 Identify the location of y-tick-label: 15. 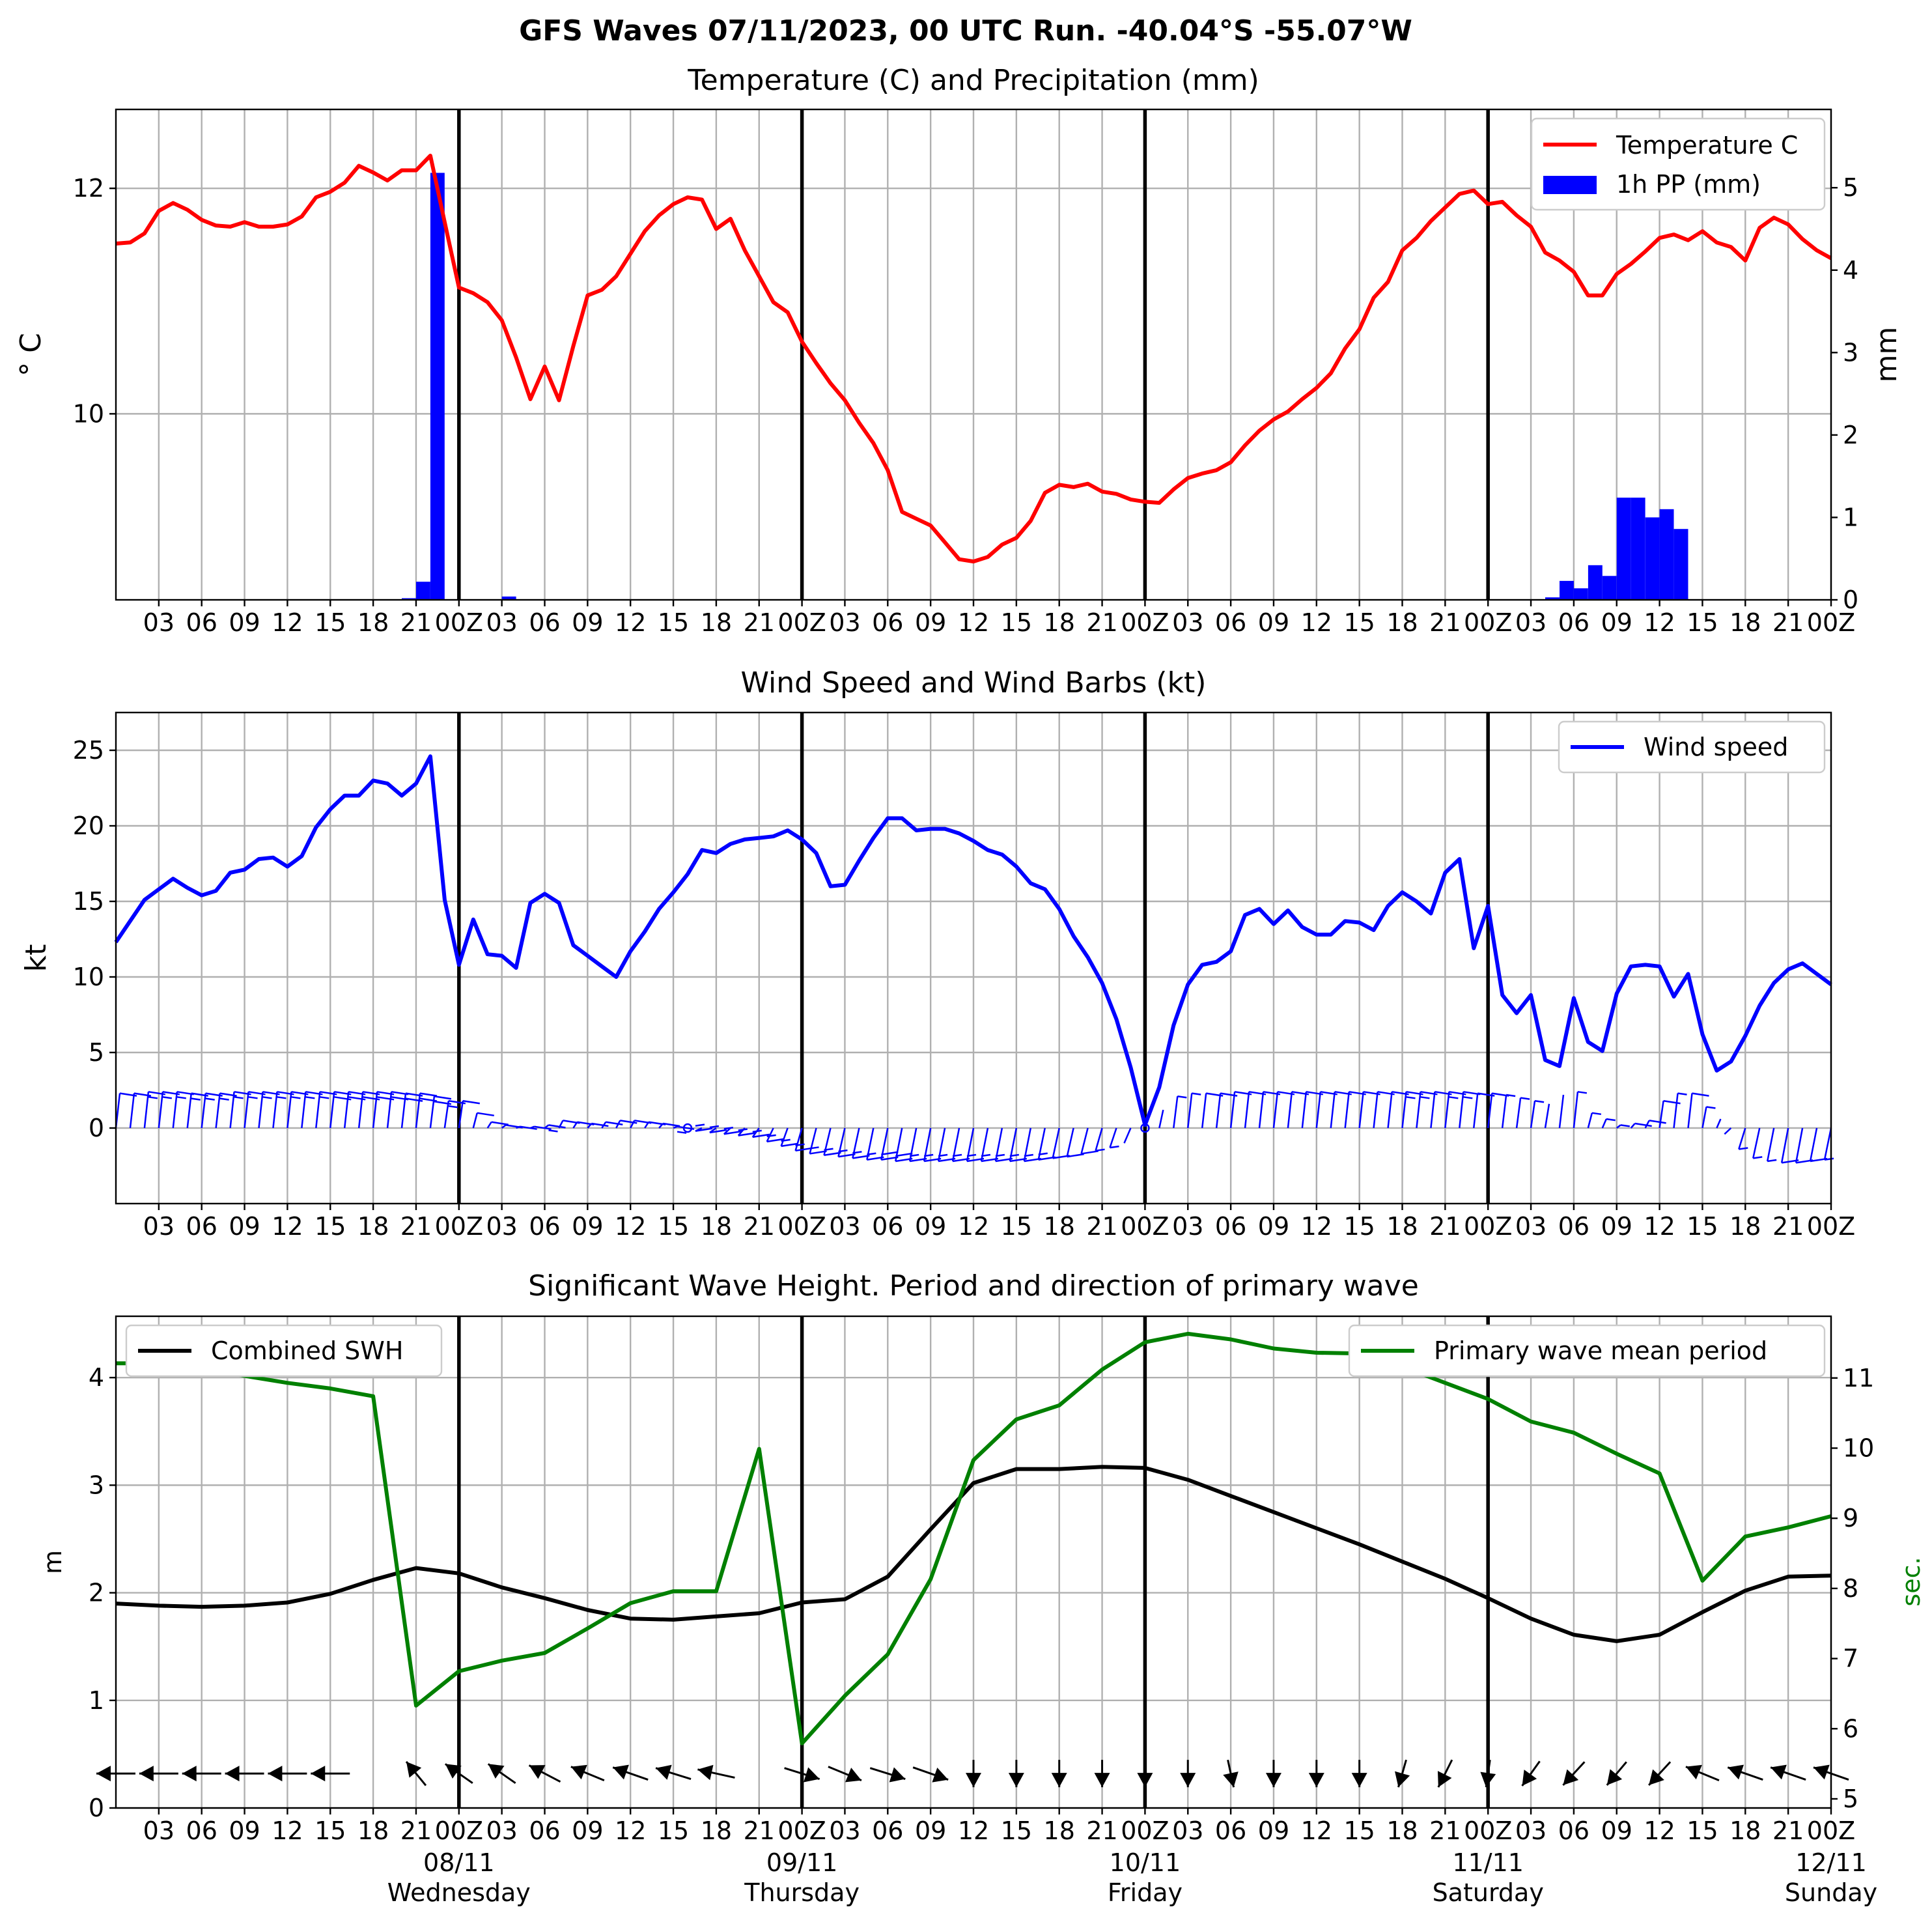
(89, 901).